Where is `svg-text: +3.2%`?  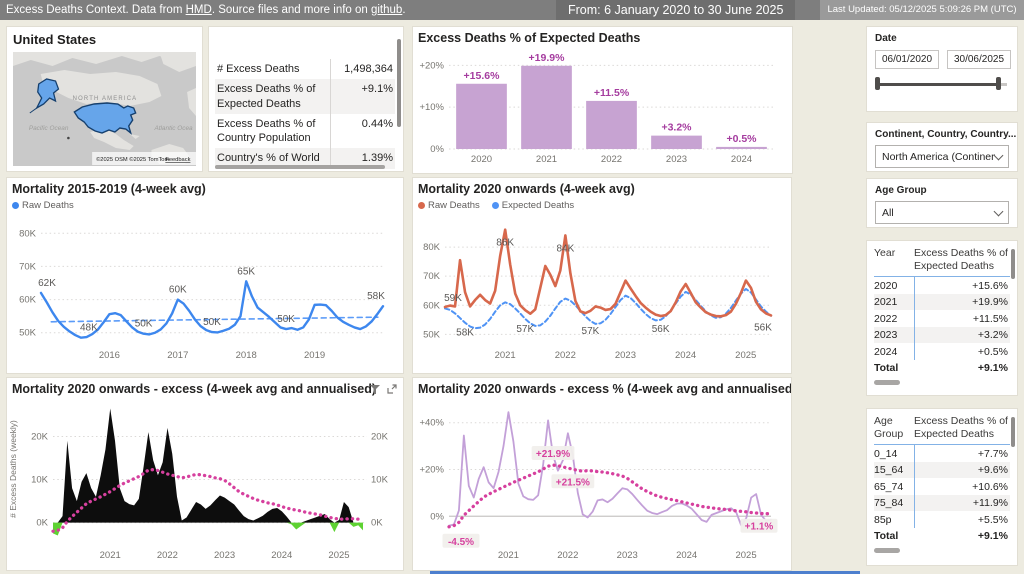
svg-text: +3.2% is located at coordinates (676, 128).